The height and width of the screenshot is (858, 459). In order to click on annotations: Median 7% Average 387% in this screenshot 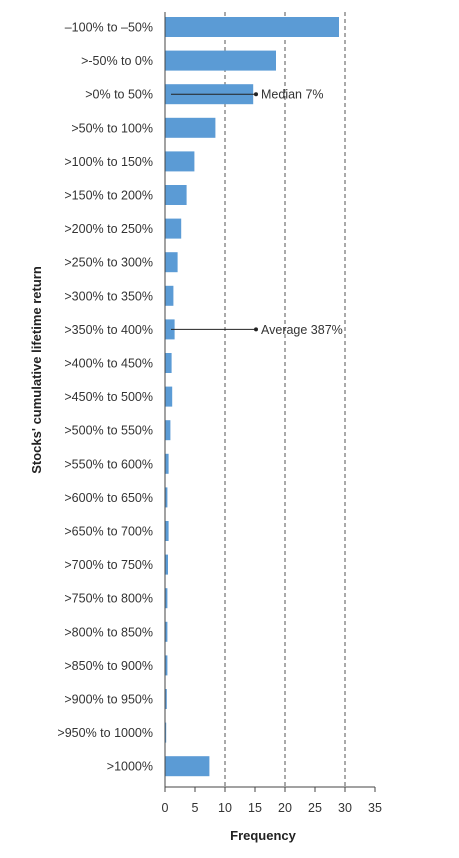, I will do `click(257, 212)`.